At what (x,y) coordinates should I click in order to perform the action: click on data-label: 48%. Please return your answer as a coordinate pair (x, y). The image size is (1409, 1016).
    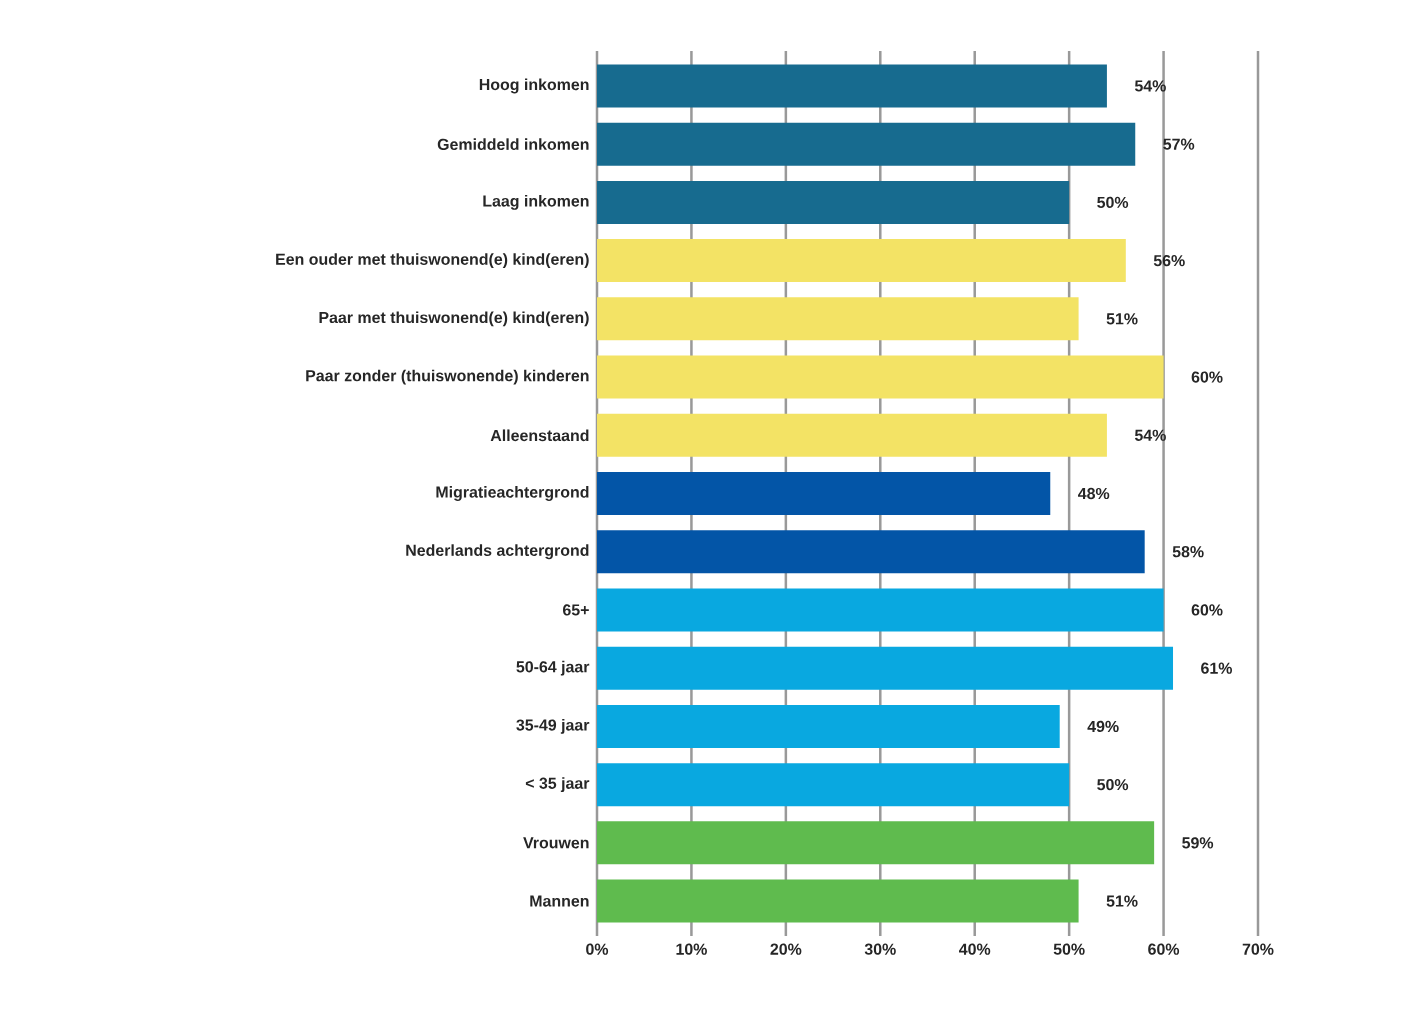
    Looking at the image, I should click on (1094, 493).